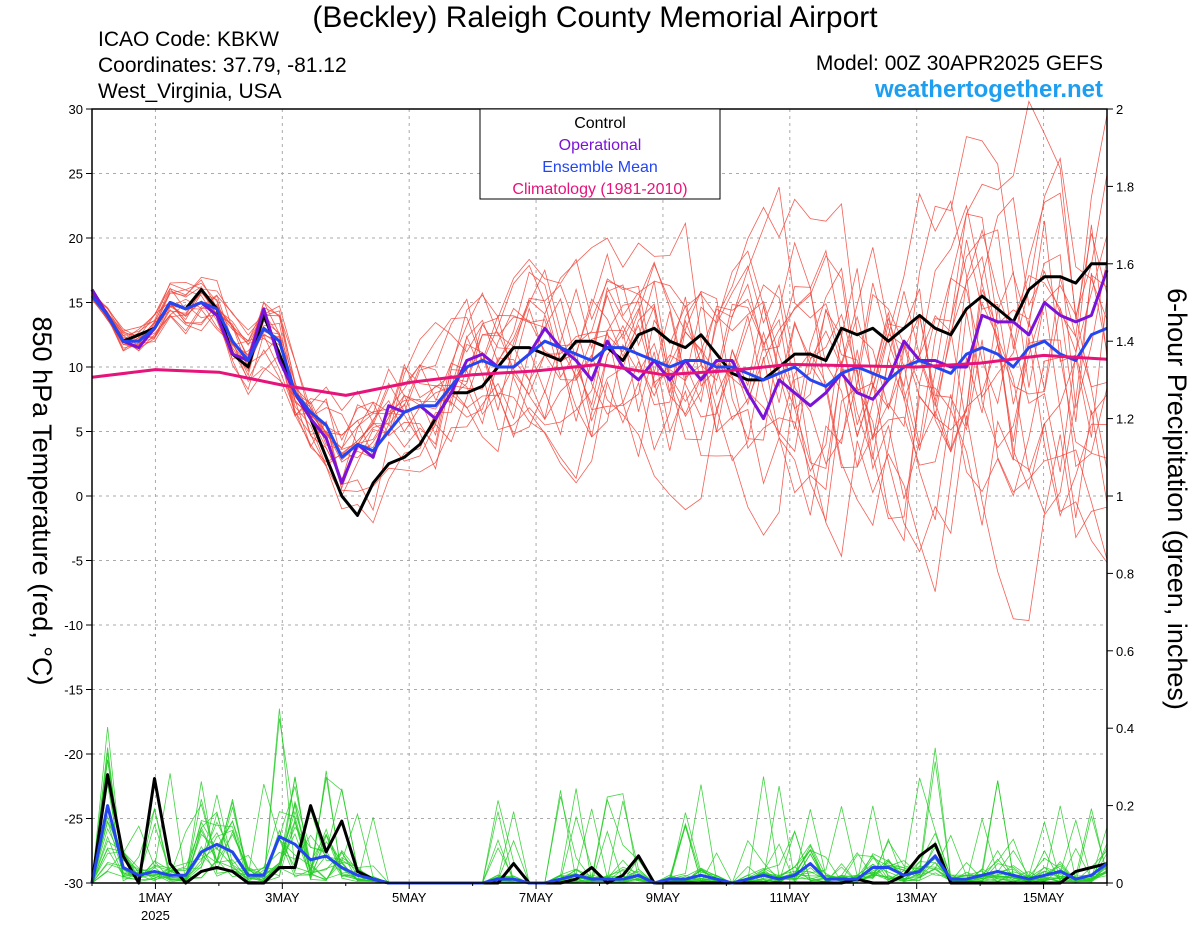 The height and width of the screenshot is (927, 1200). I want to click on y-left-tick-label: 25, so click(76, 174).